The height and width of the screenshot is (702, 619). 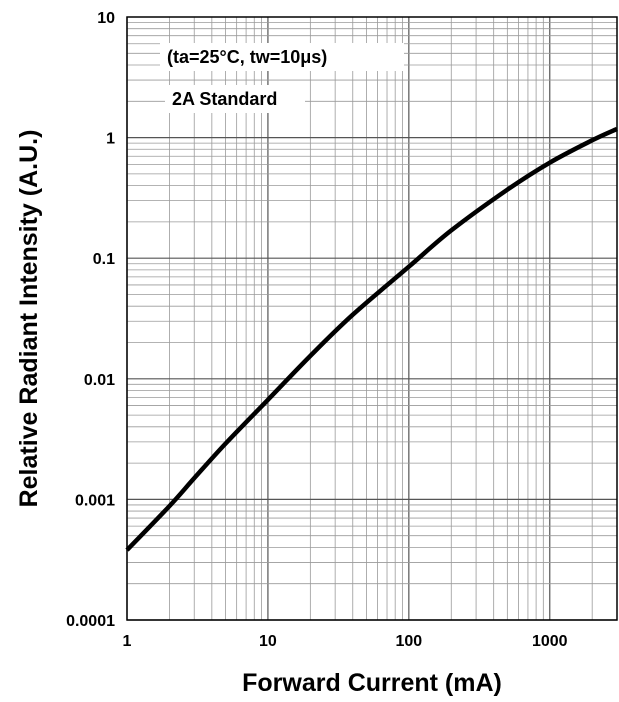 What do you see at coordinates (106, 18) in the screenshot?
I see `y-tick-label: 10` at bounding box center [106, 18].